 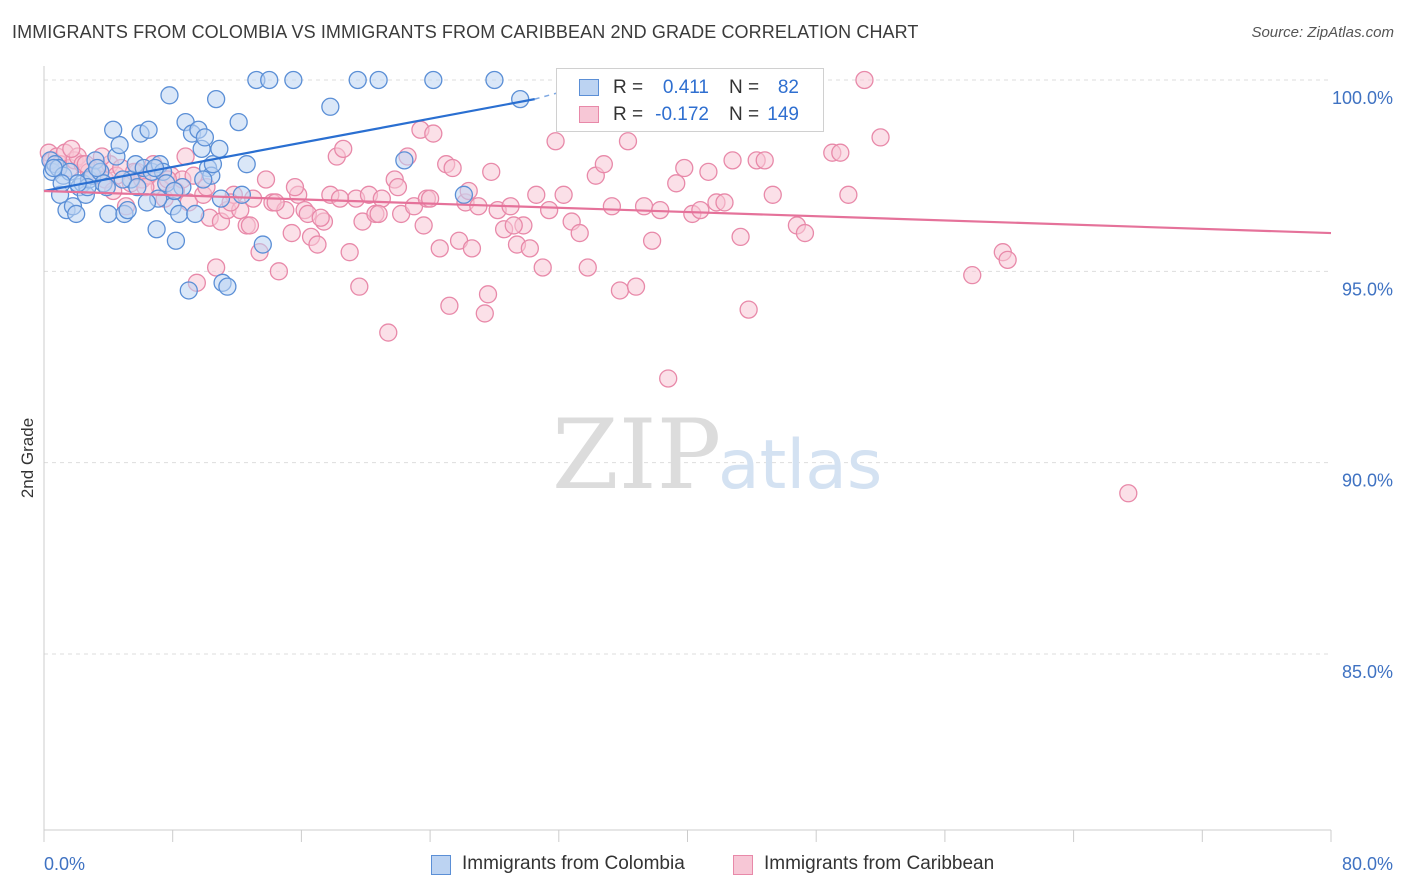 I want to click on correlation-stats-box: R = 0.411 N = 82 R = -0.172 N = 149, so click(x=690, y=100).